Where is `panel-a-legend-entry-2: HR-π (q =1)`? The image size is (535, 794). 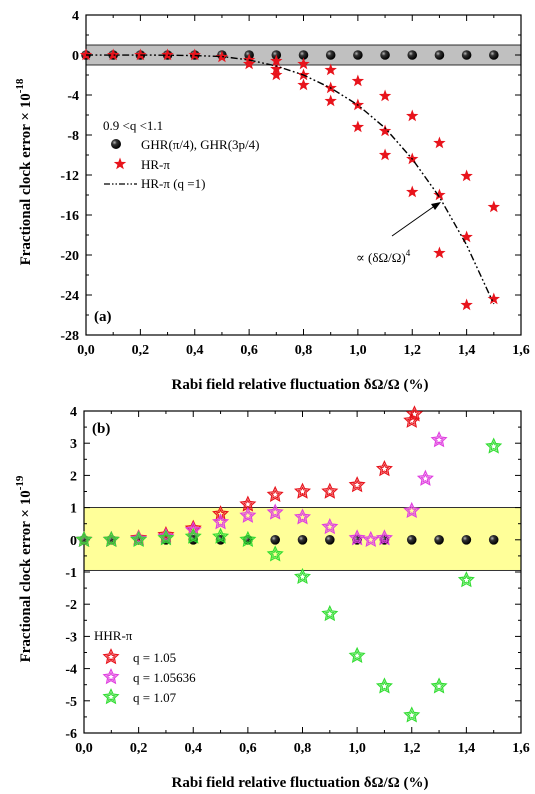
panel-a-legend-entry-2: HR-π (q =1) is located at coordinates (173, 183).